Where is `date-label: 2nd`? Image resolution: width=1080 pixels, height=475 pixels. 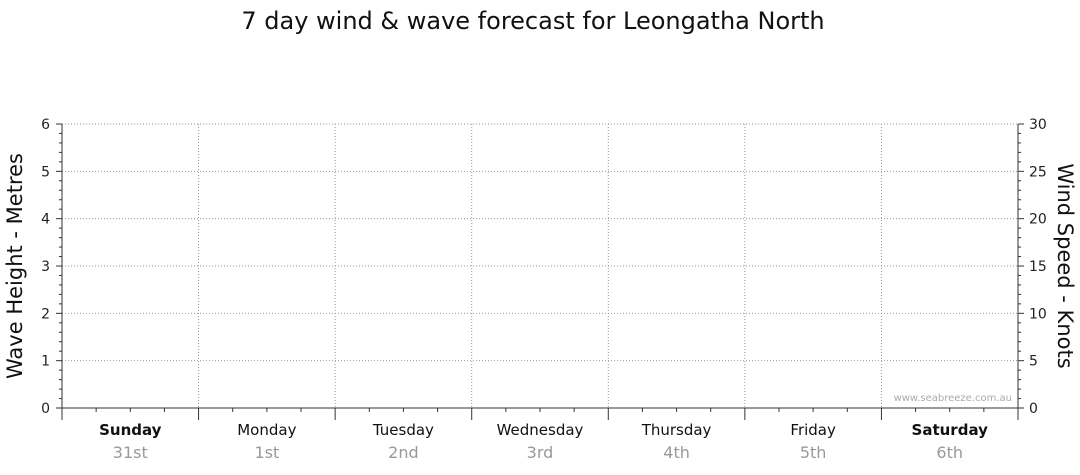
date-label: 2nd is located at coordinates (403, 452).